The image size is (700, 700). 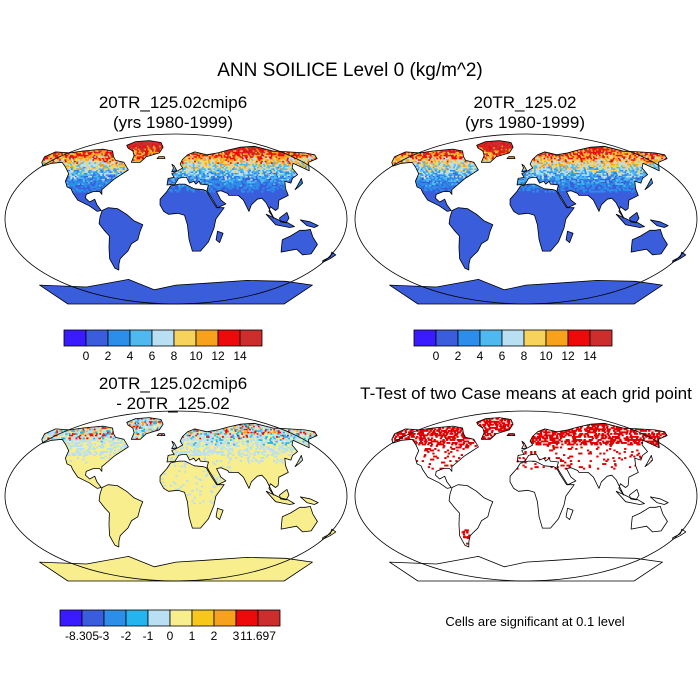 What do you see at coordinates (236, 636) in the screenshot?
I see `colorbar-tick-label: 3` at bounding box center [236, 636].